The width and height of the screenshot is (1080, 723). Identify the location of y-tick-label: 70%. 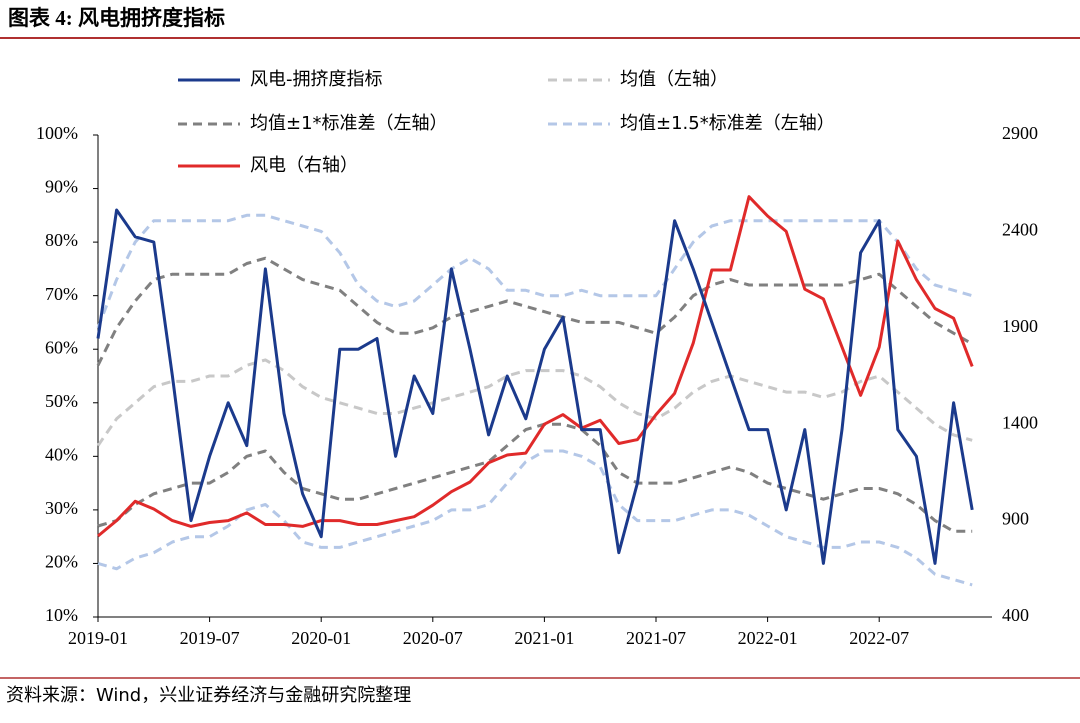
(61, 294).